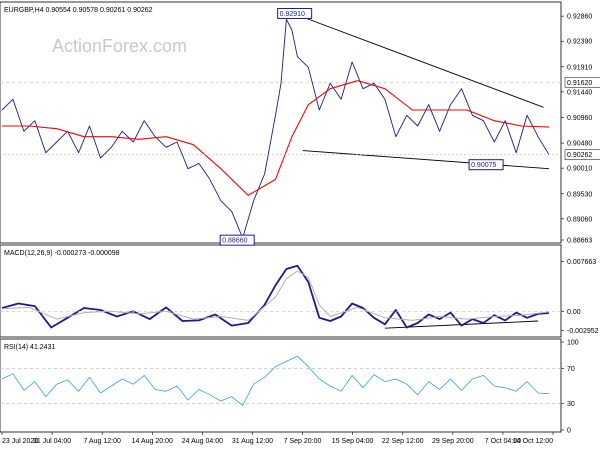 The image size is (600, 450). Describe the element at coordinates (579, 92) in the screenshot. I see `y-tick-label: 0.91440` at that location.